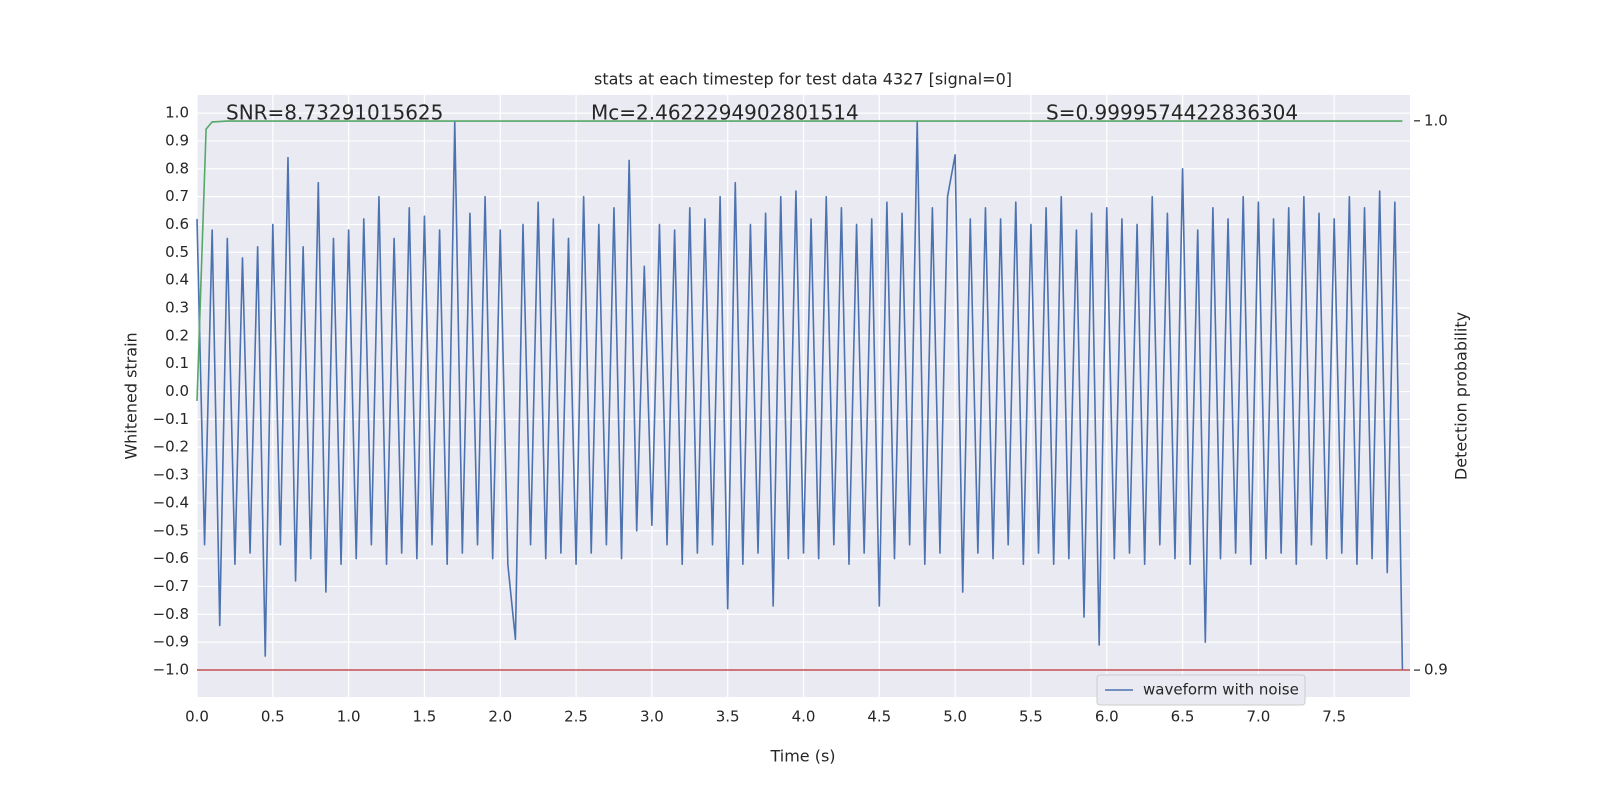 The image size is (1600, 800). What do you see at coordinates (652, 717) in the screenshot?
I see `x-tick-label: 3.0` at bounding box center [652, 717].